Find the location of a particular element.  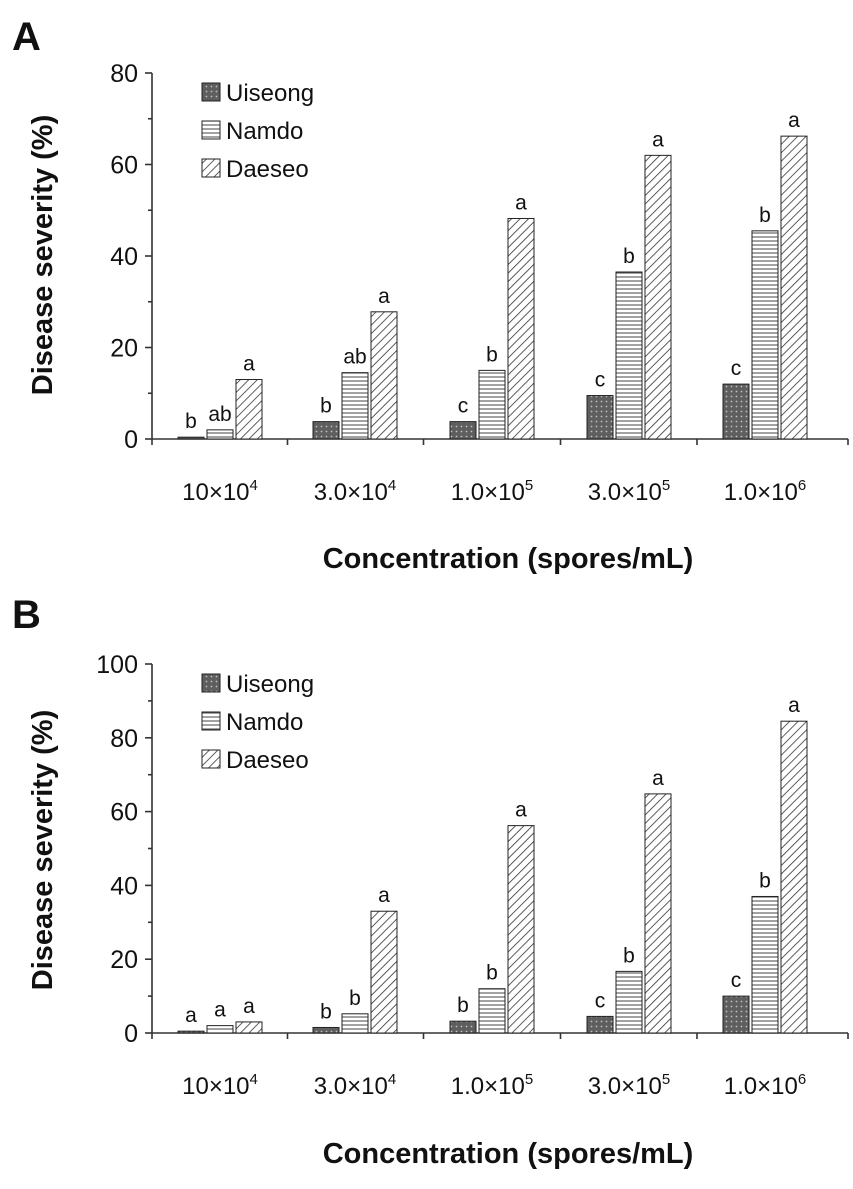

panel-a-x-axis-title: Concentration (spores/mL) is located at coordinates (508, 559).